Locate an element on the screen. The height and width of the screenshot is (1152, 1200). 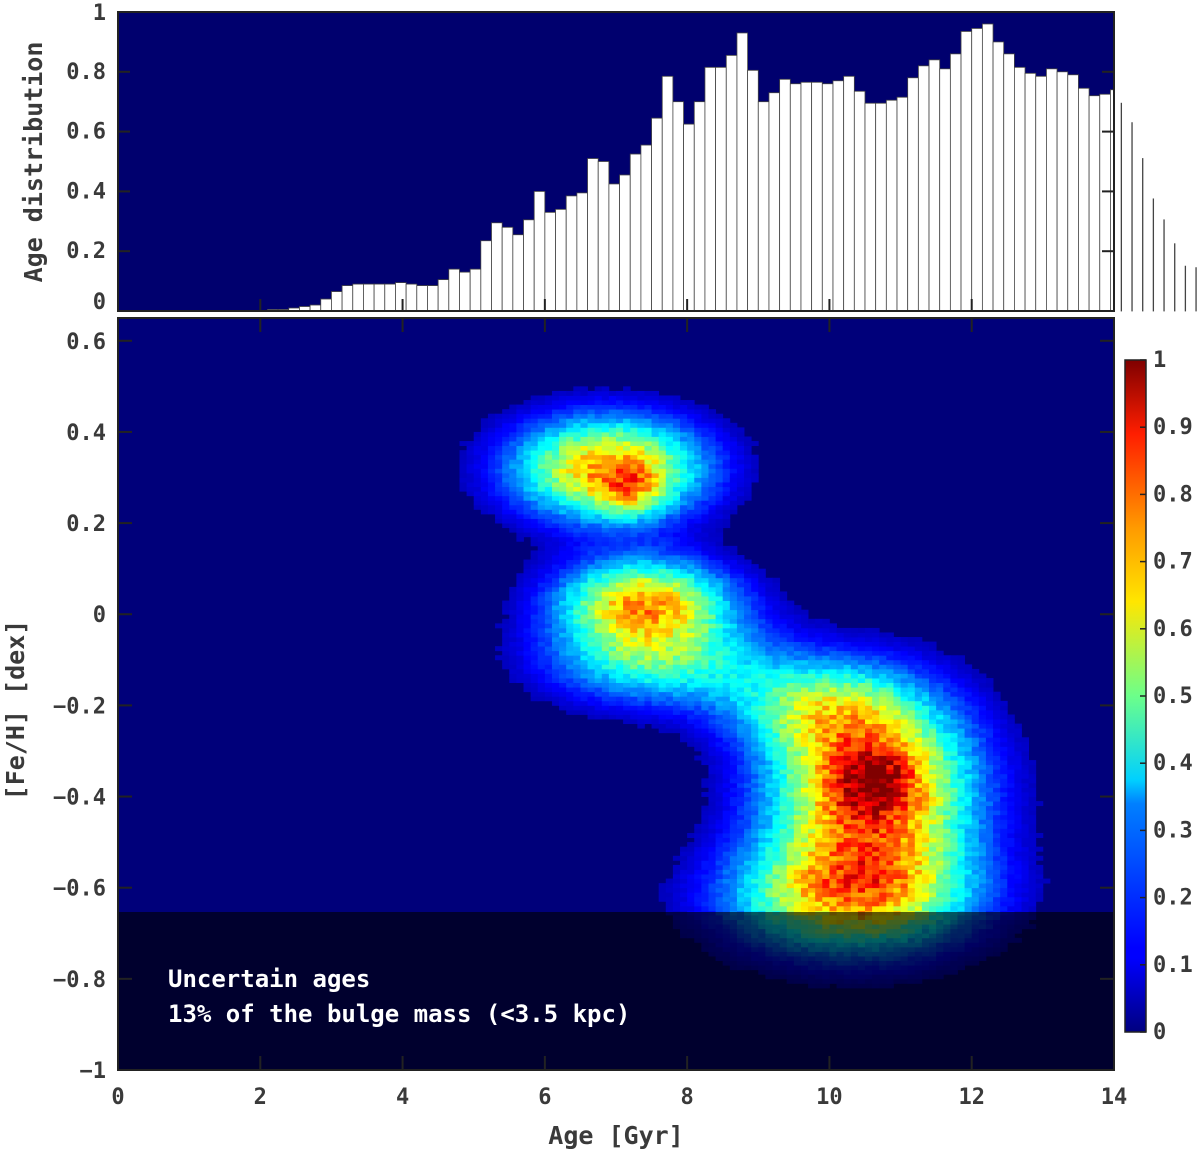
histogram-bar is located at coordinates (561, 260).